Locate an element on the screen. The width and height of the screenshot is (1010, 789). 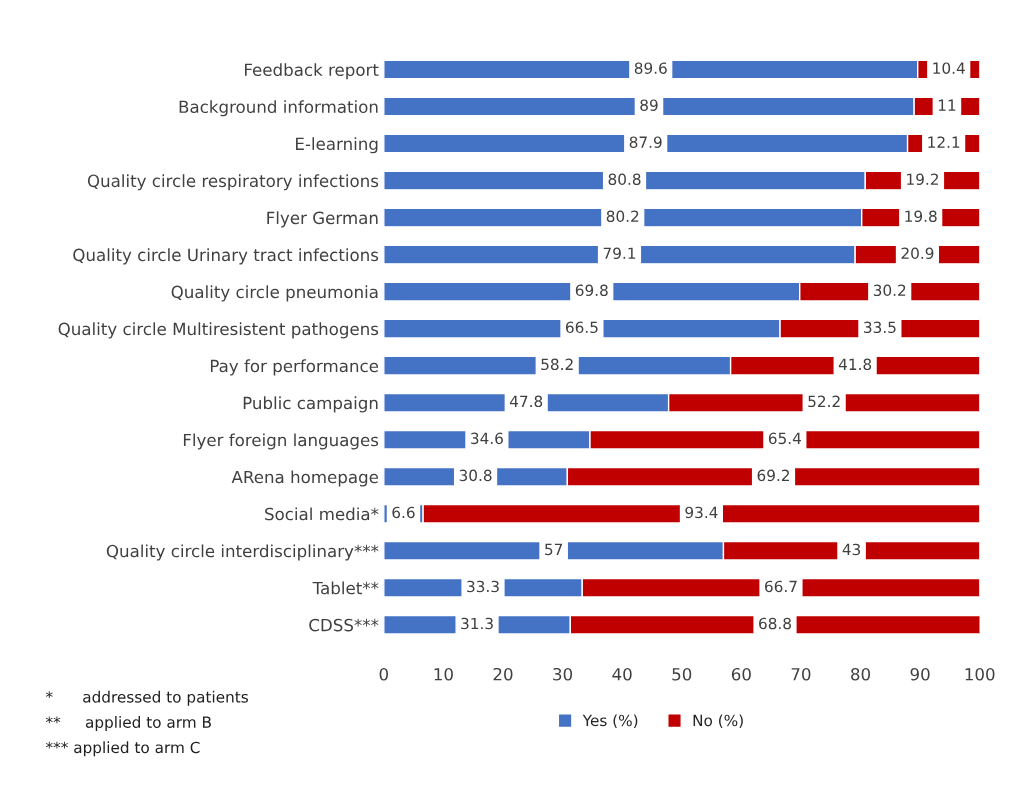
data-label: 58.2 is located at coordinates (557, 364).